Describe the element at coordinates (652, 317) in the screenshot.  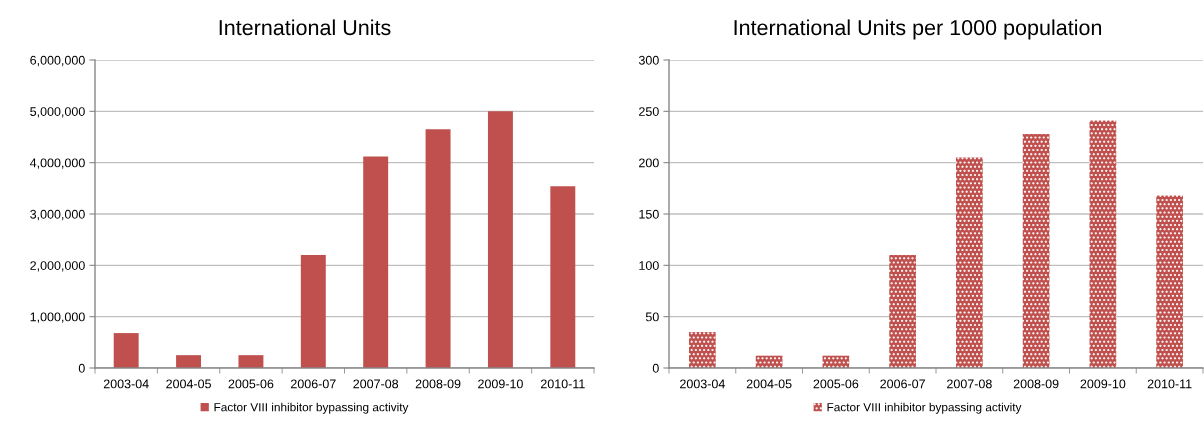
I see `y-tick-label: 50` at that location.